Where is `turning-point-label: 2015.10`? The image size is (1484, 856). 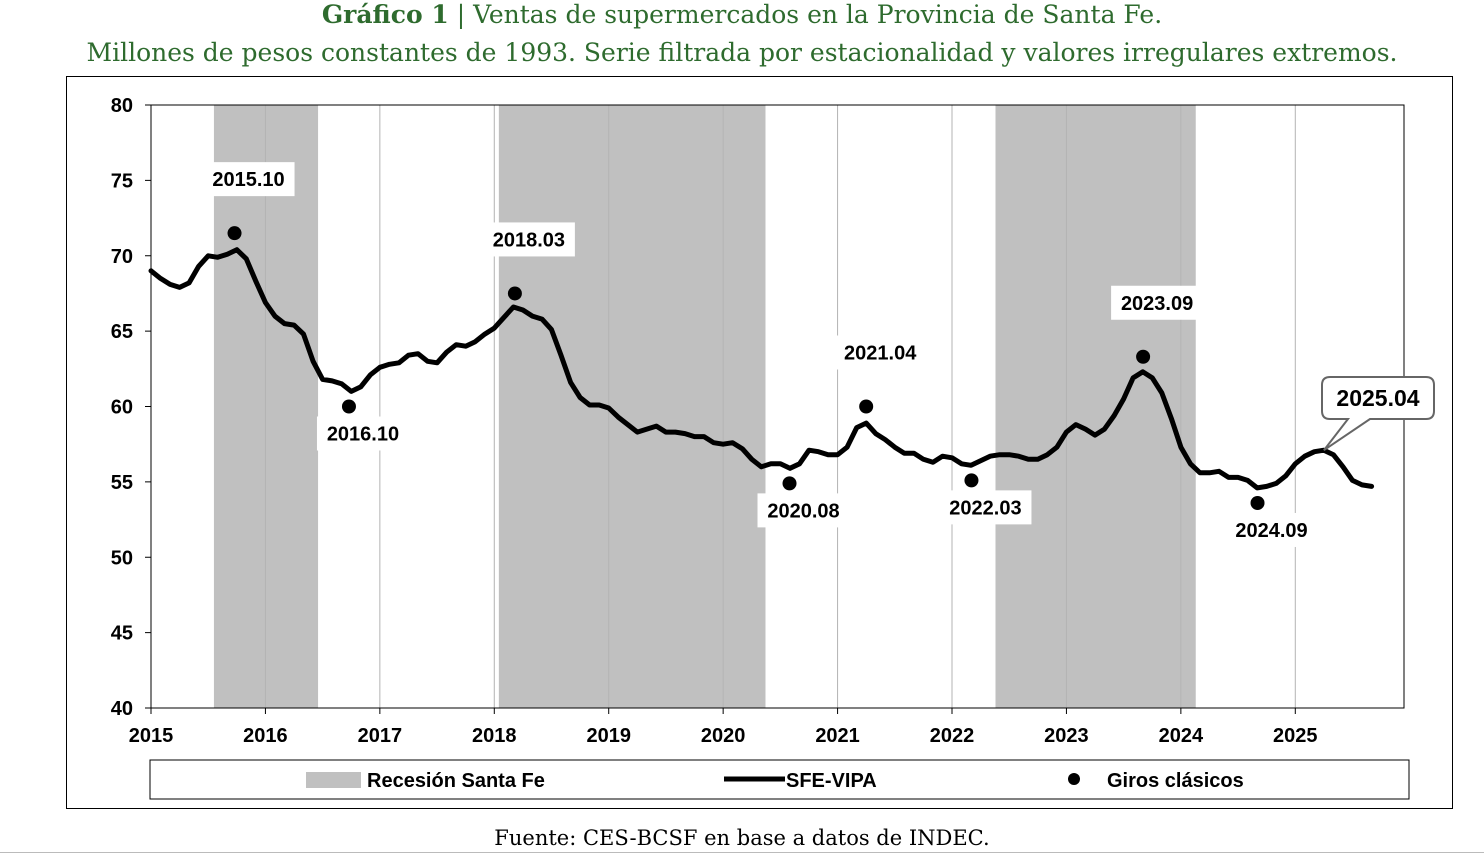
turning-point-label: 2015.10 is located at coordinates (248, 180).